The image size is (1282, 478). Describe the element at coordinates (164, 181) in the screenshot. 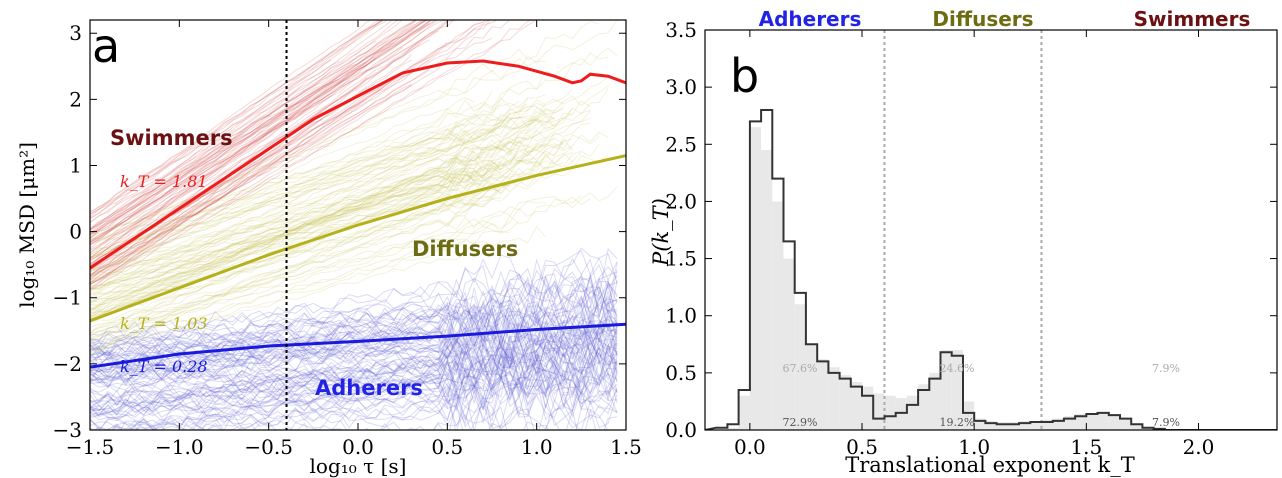

I see `swimmers-exponent: k_T = 1.81` at that location.